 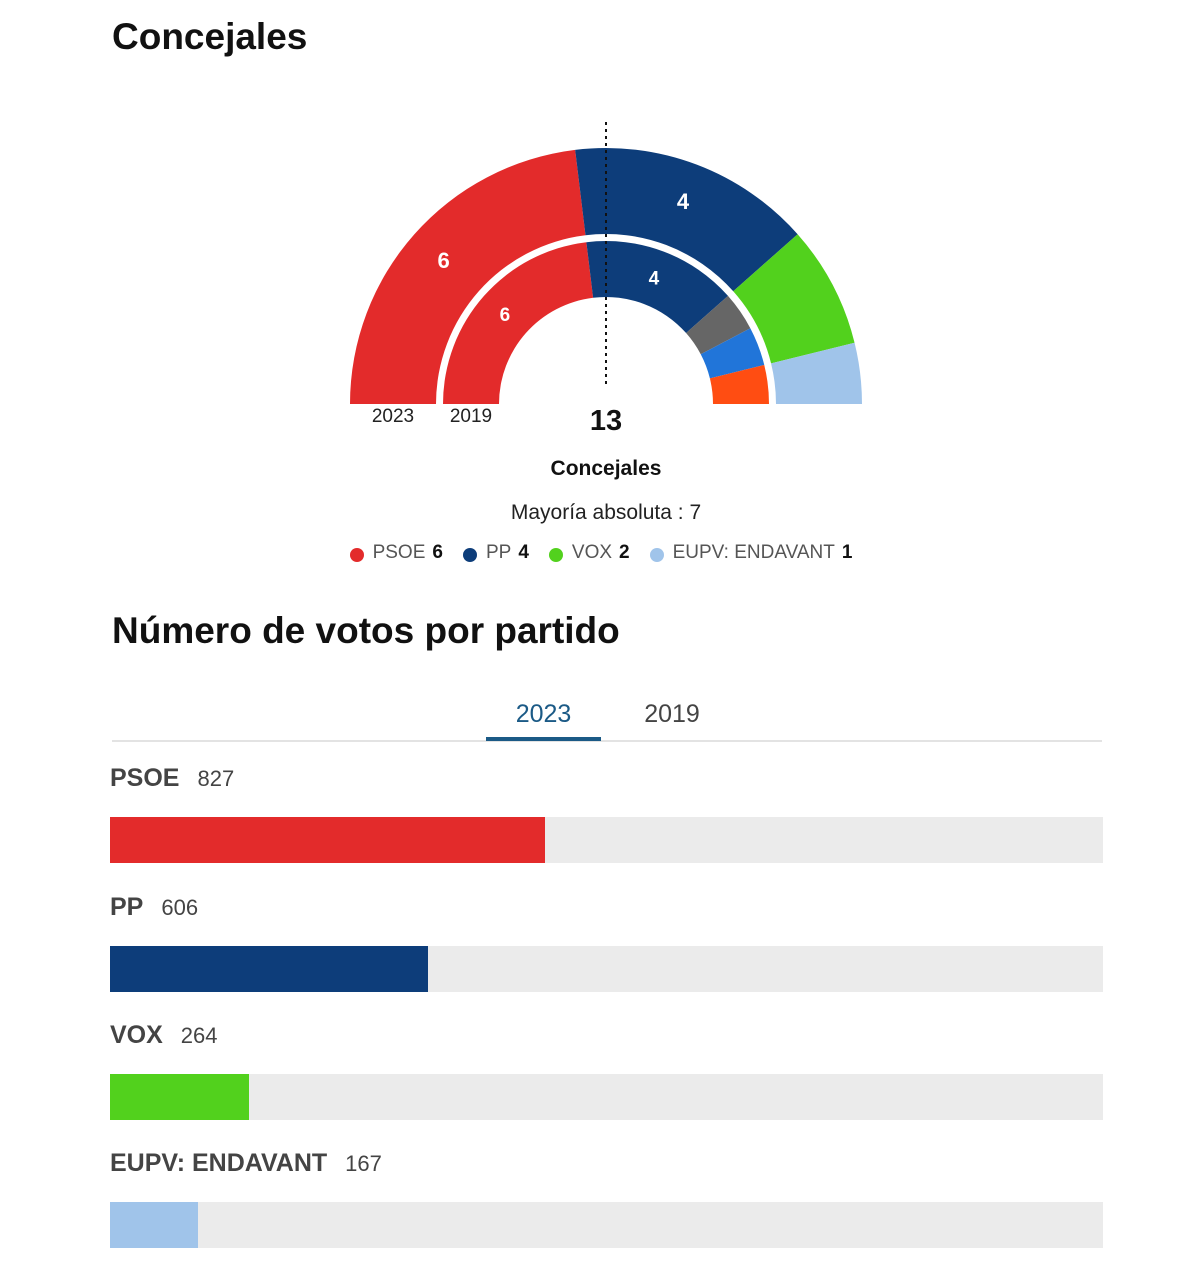 I want to click on bar-row-vox: VOX 264, so click(x=606, y=1070).